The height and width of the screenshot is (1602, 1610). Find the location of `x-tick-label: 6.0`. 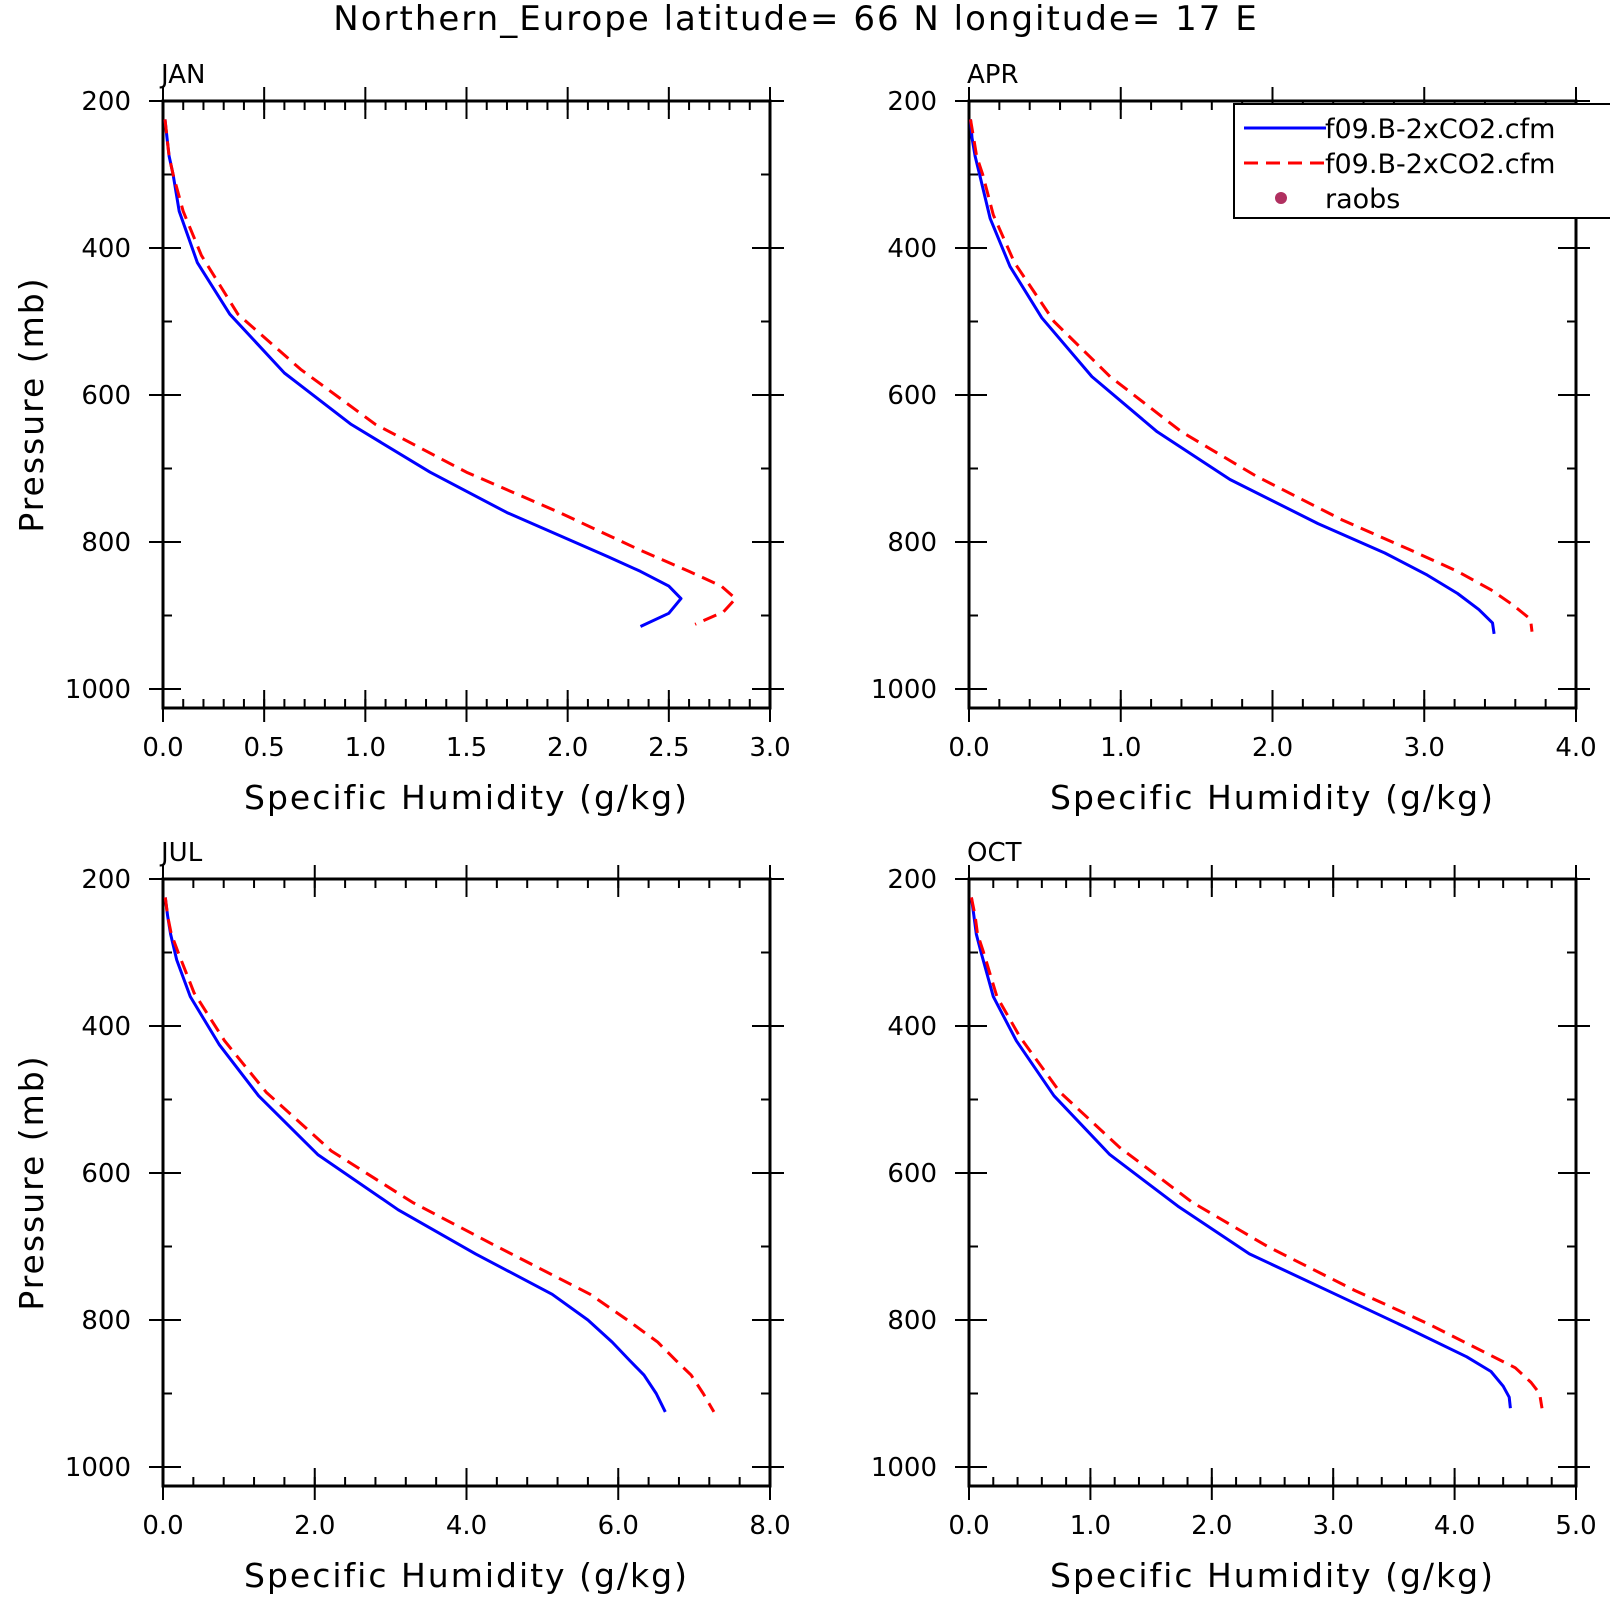

x-tick-label: 6.0 is located at coordinates (618, 1526).